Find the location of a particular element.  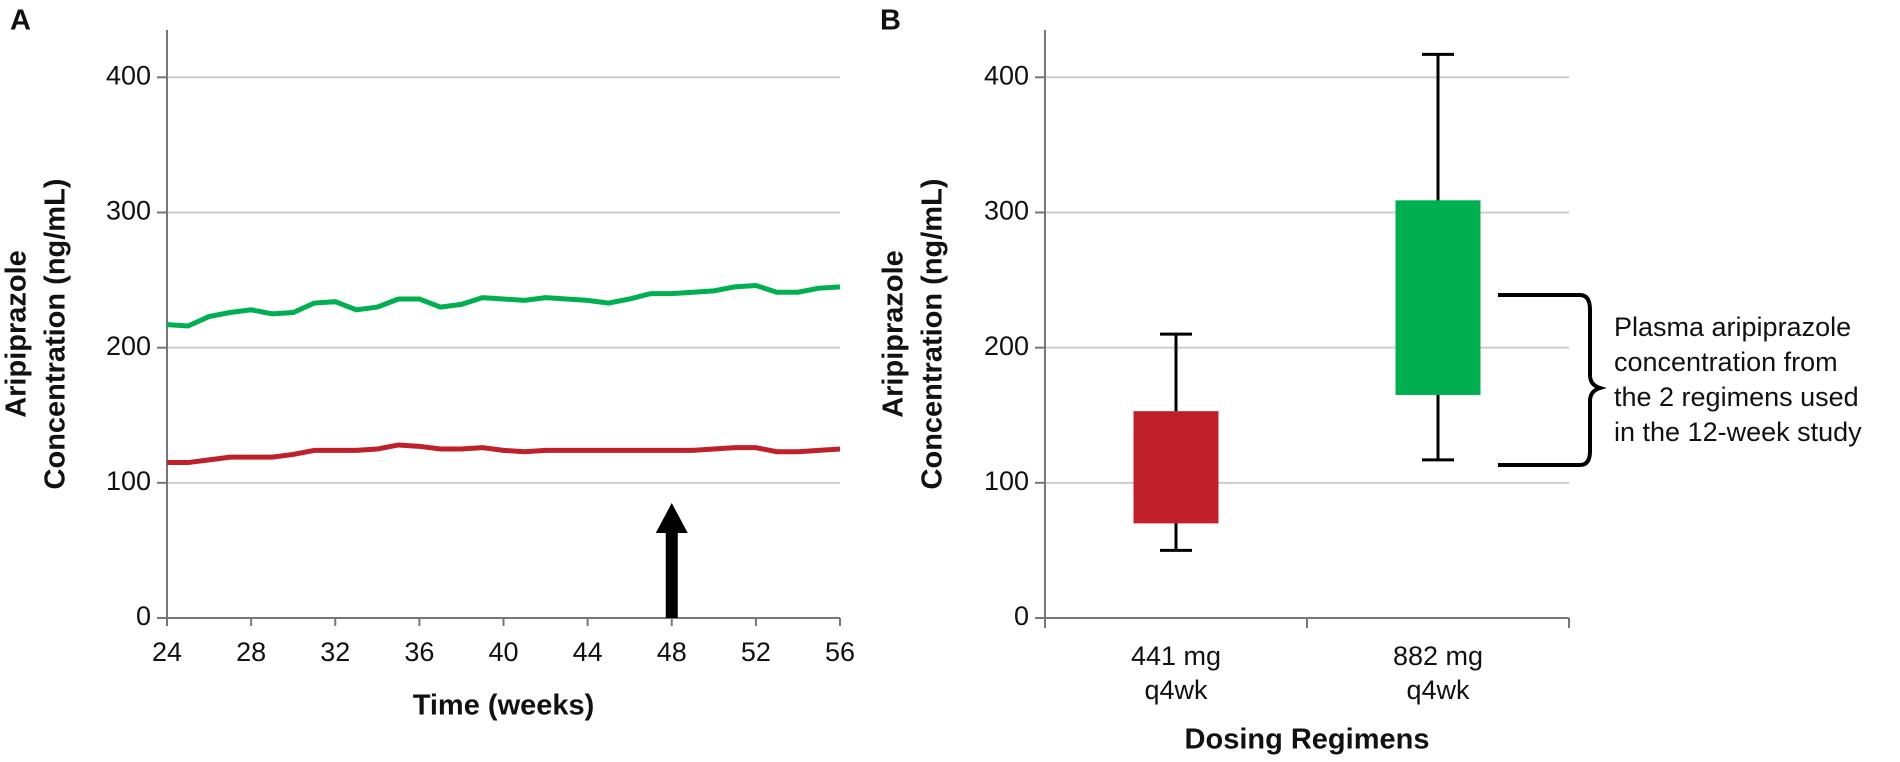

panel-label: A is located at coordinates (20, 21).